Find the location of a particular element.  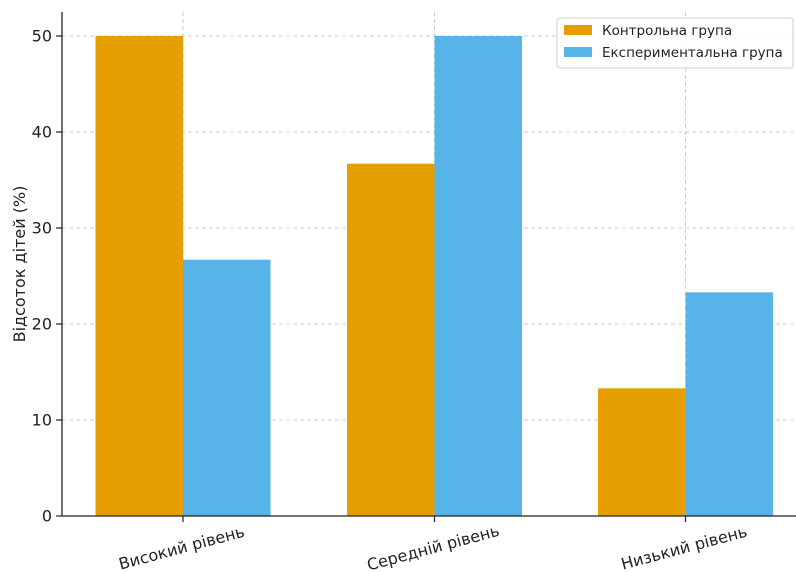

y-ticks: 0 10 20 30 40 50 is located at coordinates (47, 276).